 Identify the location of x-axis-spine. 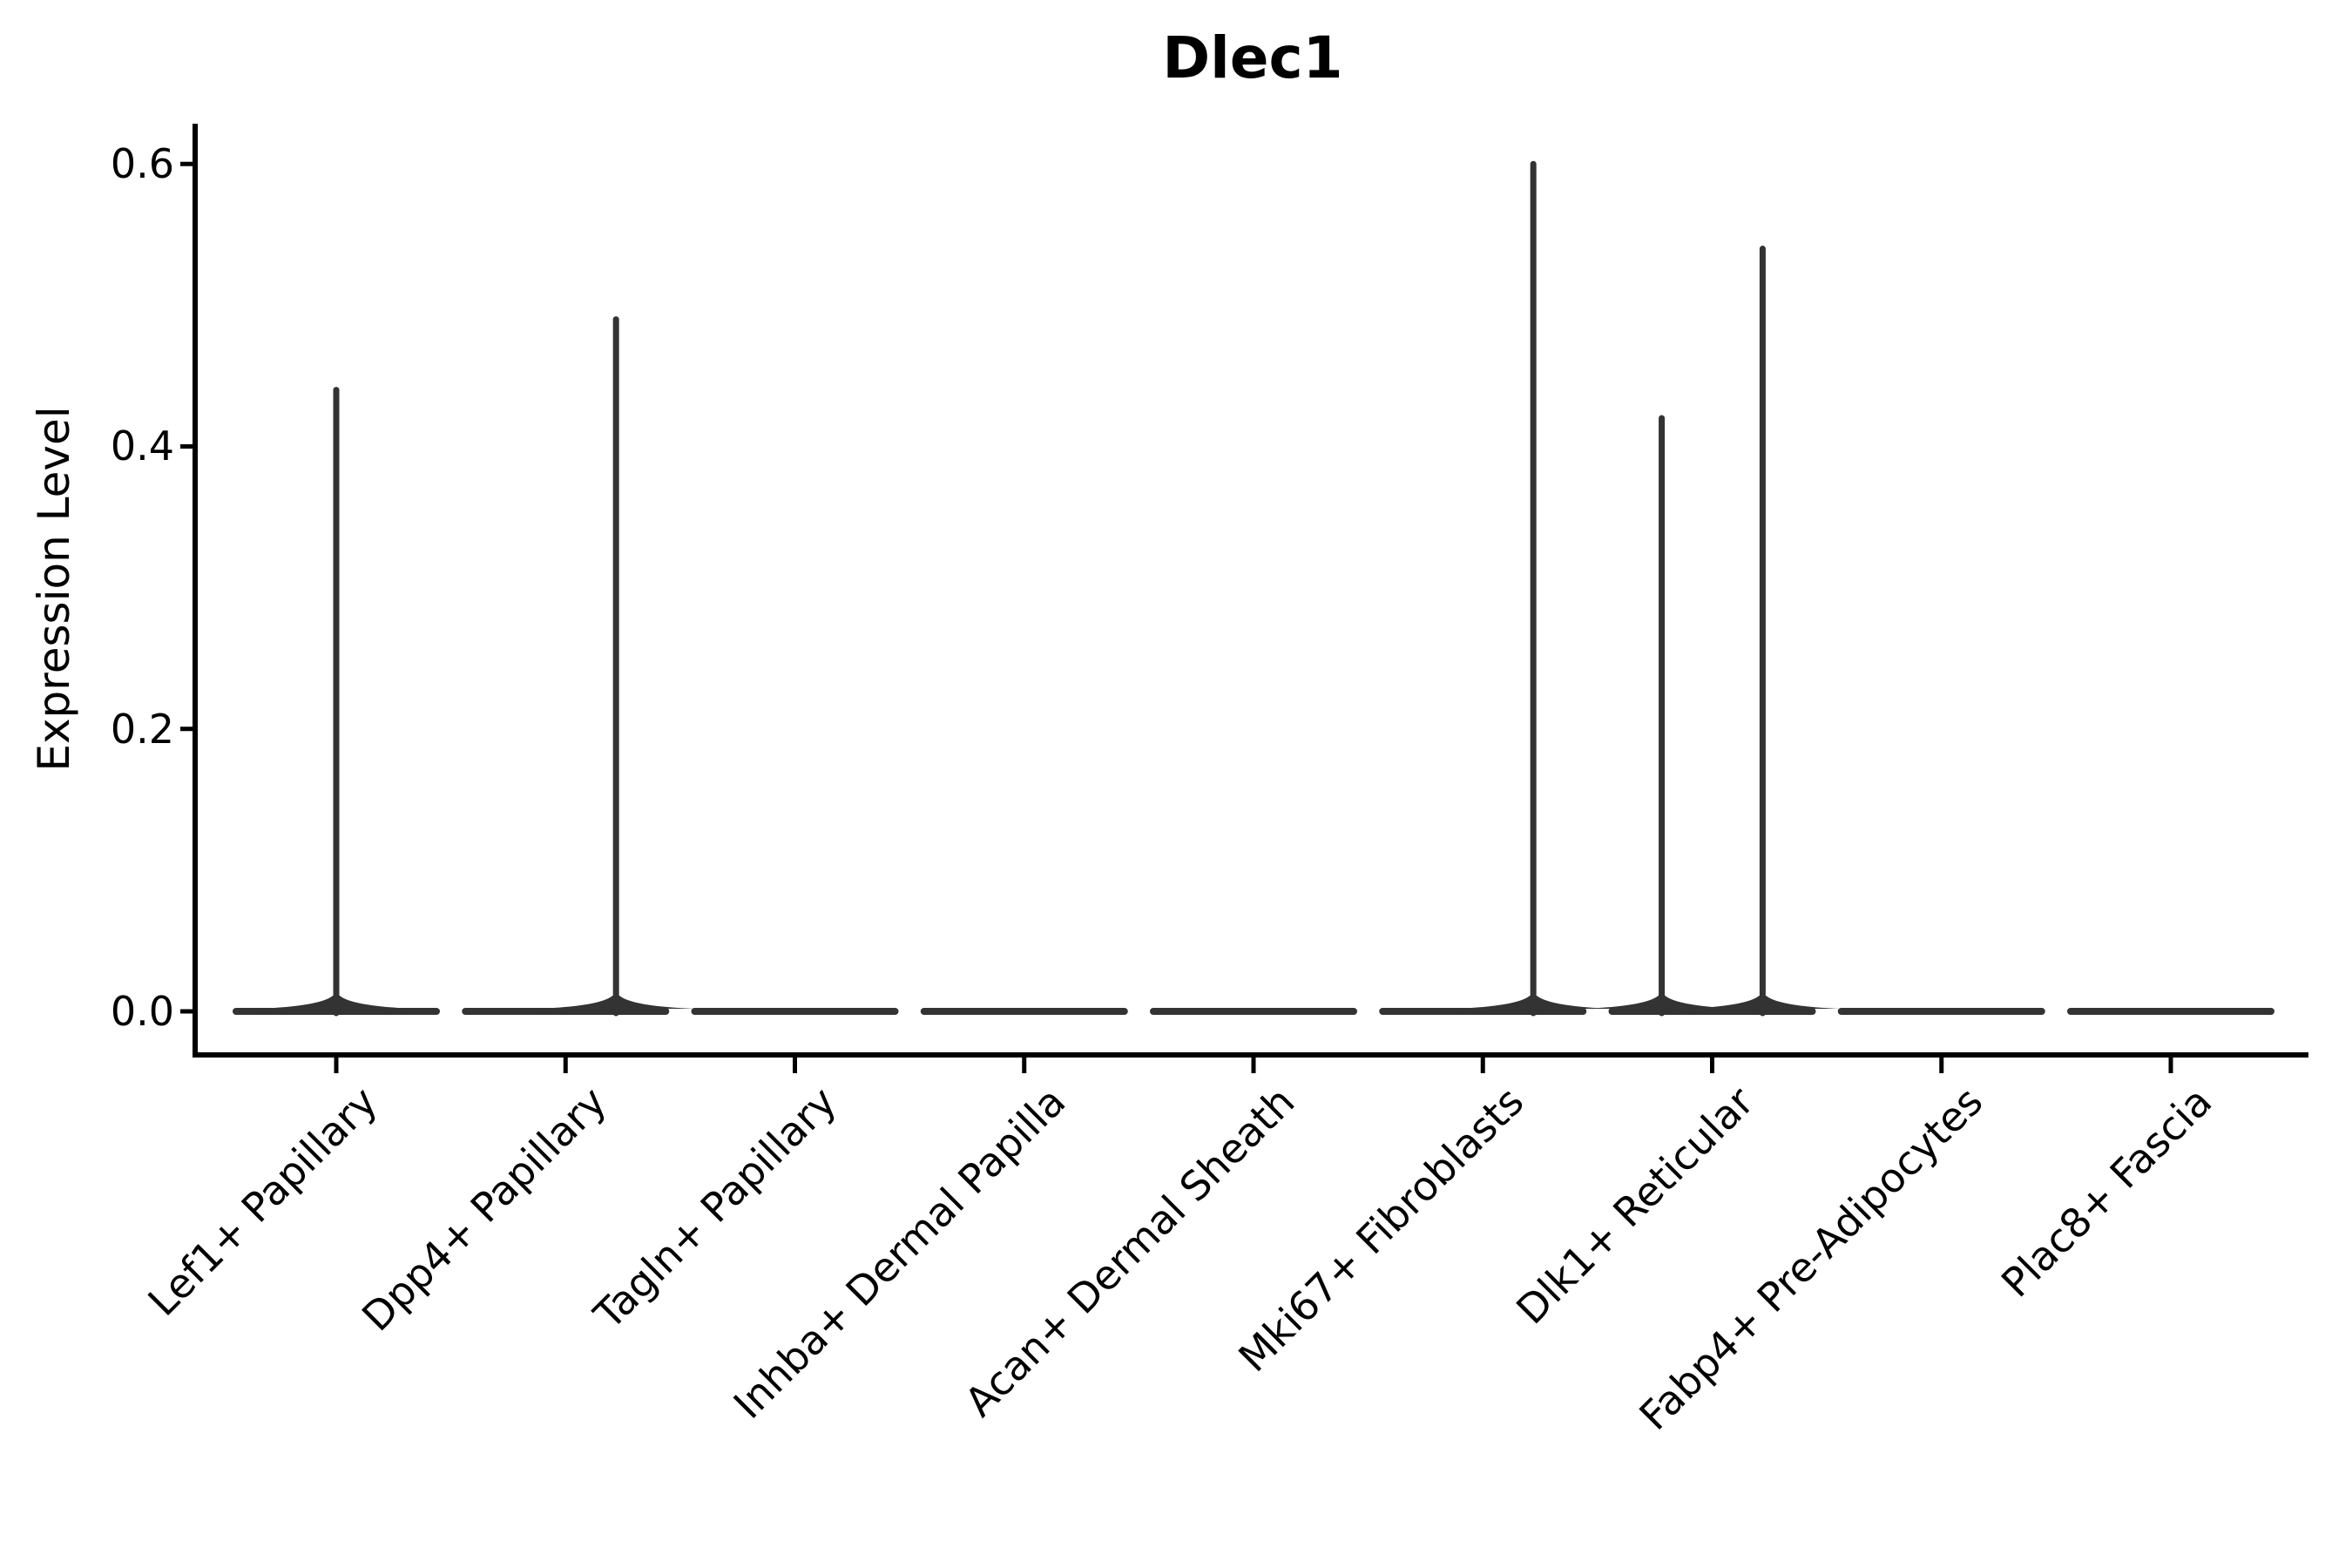
(1250, 1055).